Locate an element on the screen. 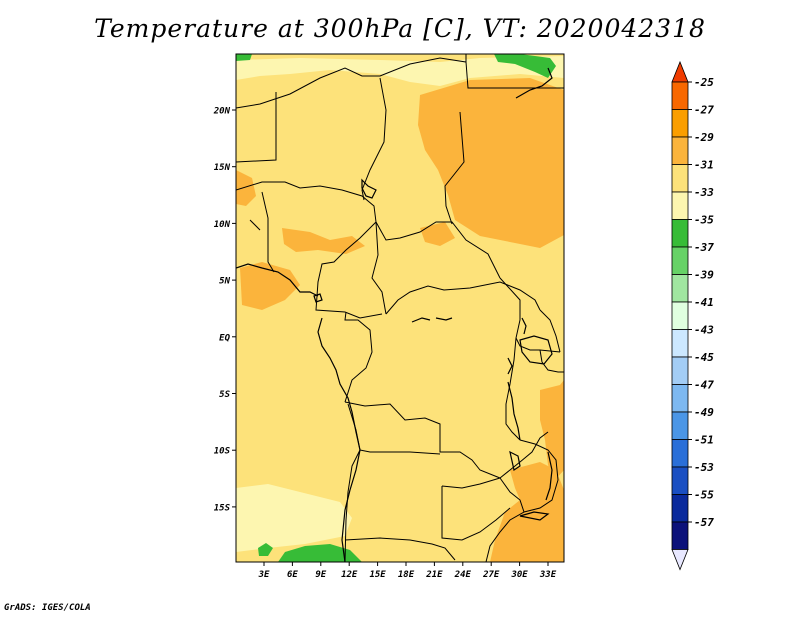 The width and height of the screenshot is (800, 618). grads-credit: GrADS: IGES/COLA is located at coordinates (47, 608).